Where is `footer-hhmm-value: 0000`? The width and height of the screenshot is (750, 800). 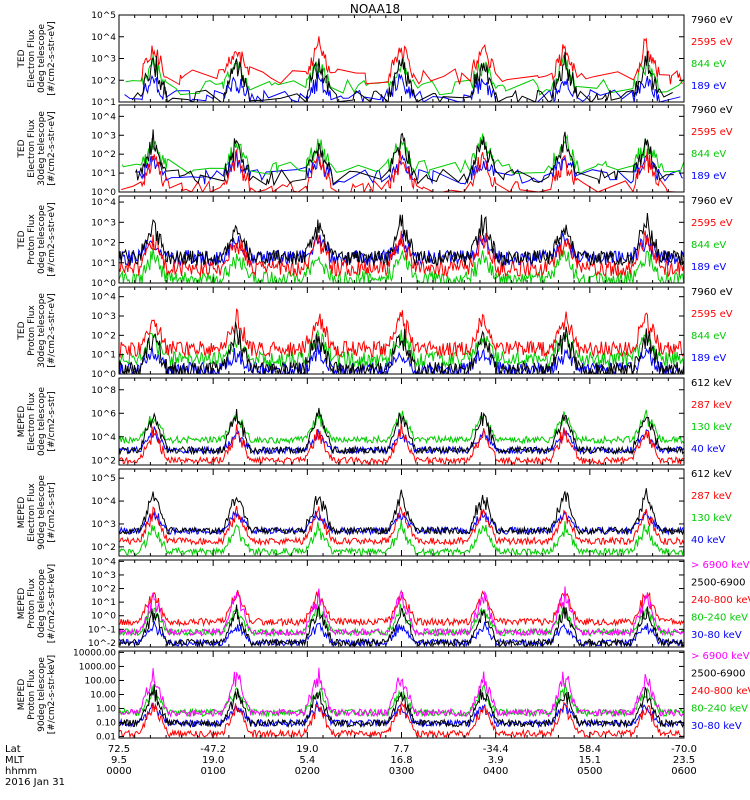
footer-hhmm-value: 0000 is located at coordinates (118, 771).